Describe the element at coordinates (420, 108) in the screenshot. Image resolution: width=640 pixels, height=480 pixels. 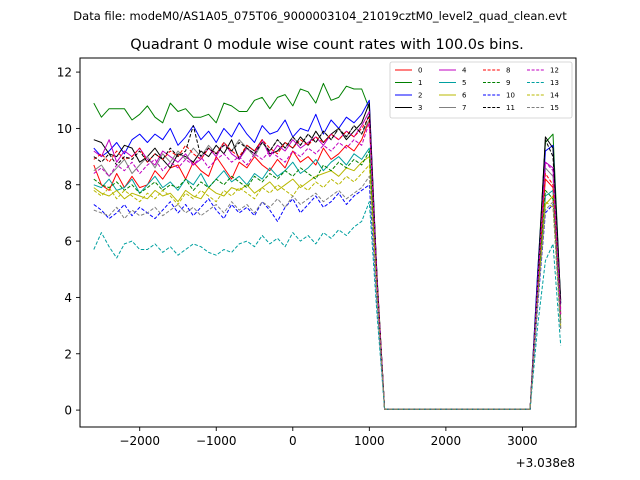
I see `legend-label-3: 3` at that location.